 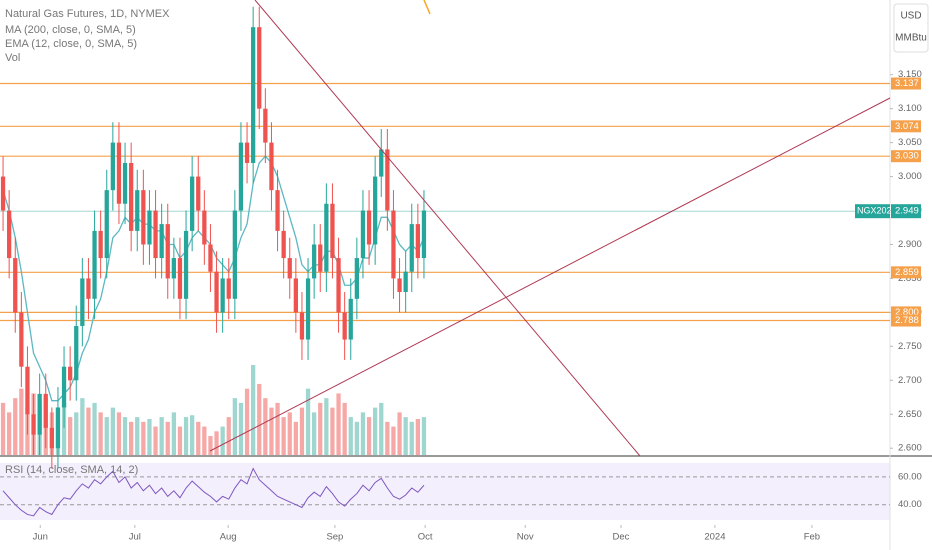 I want to click on y-tick-label: 2.900, so click(x=910, y=244).